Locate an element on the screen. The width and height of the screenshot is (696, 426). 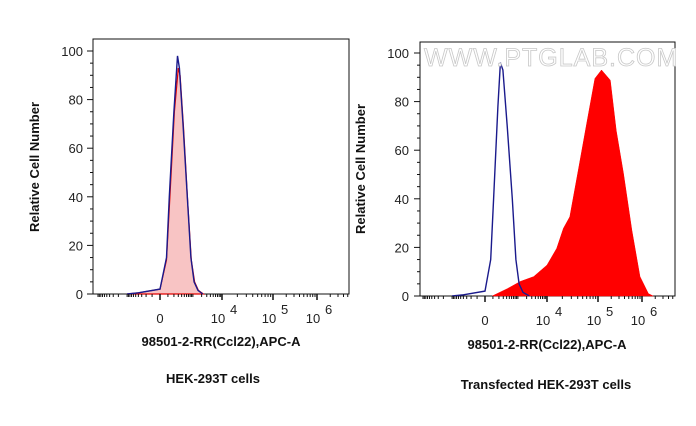
x-axis-title-left: 98501-2-RR(Ccl22),APC-A is located at coordinates (222, 341).